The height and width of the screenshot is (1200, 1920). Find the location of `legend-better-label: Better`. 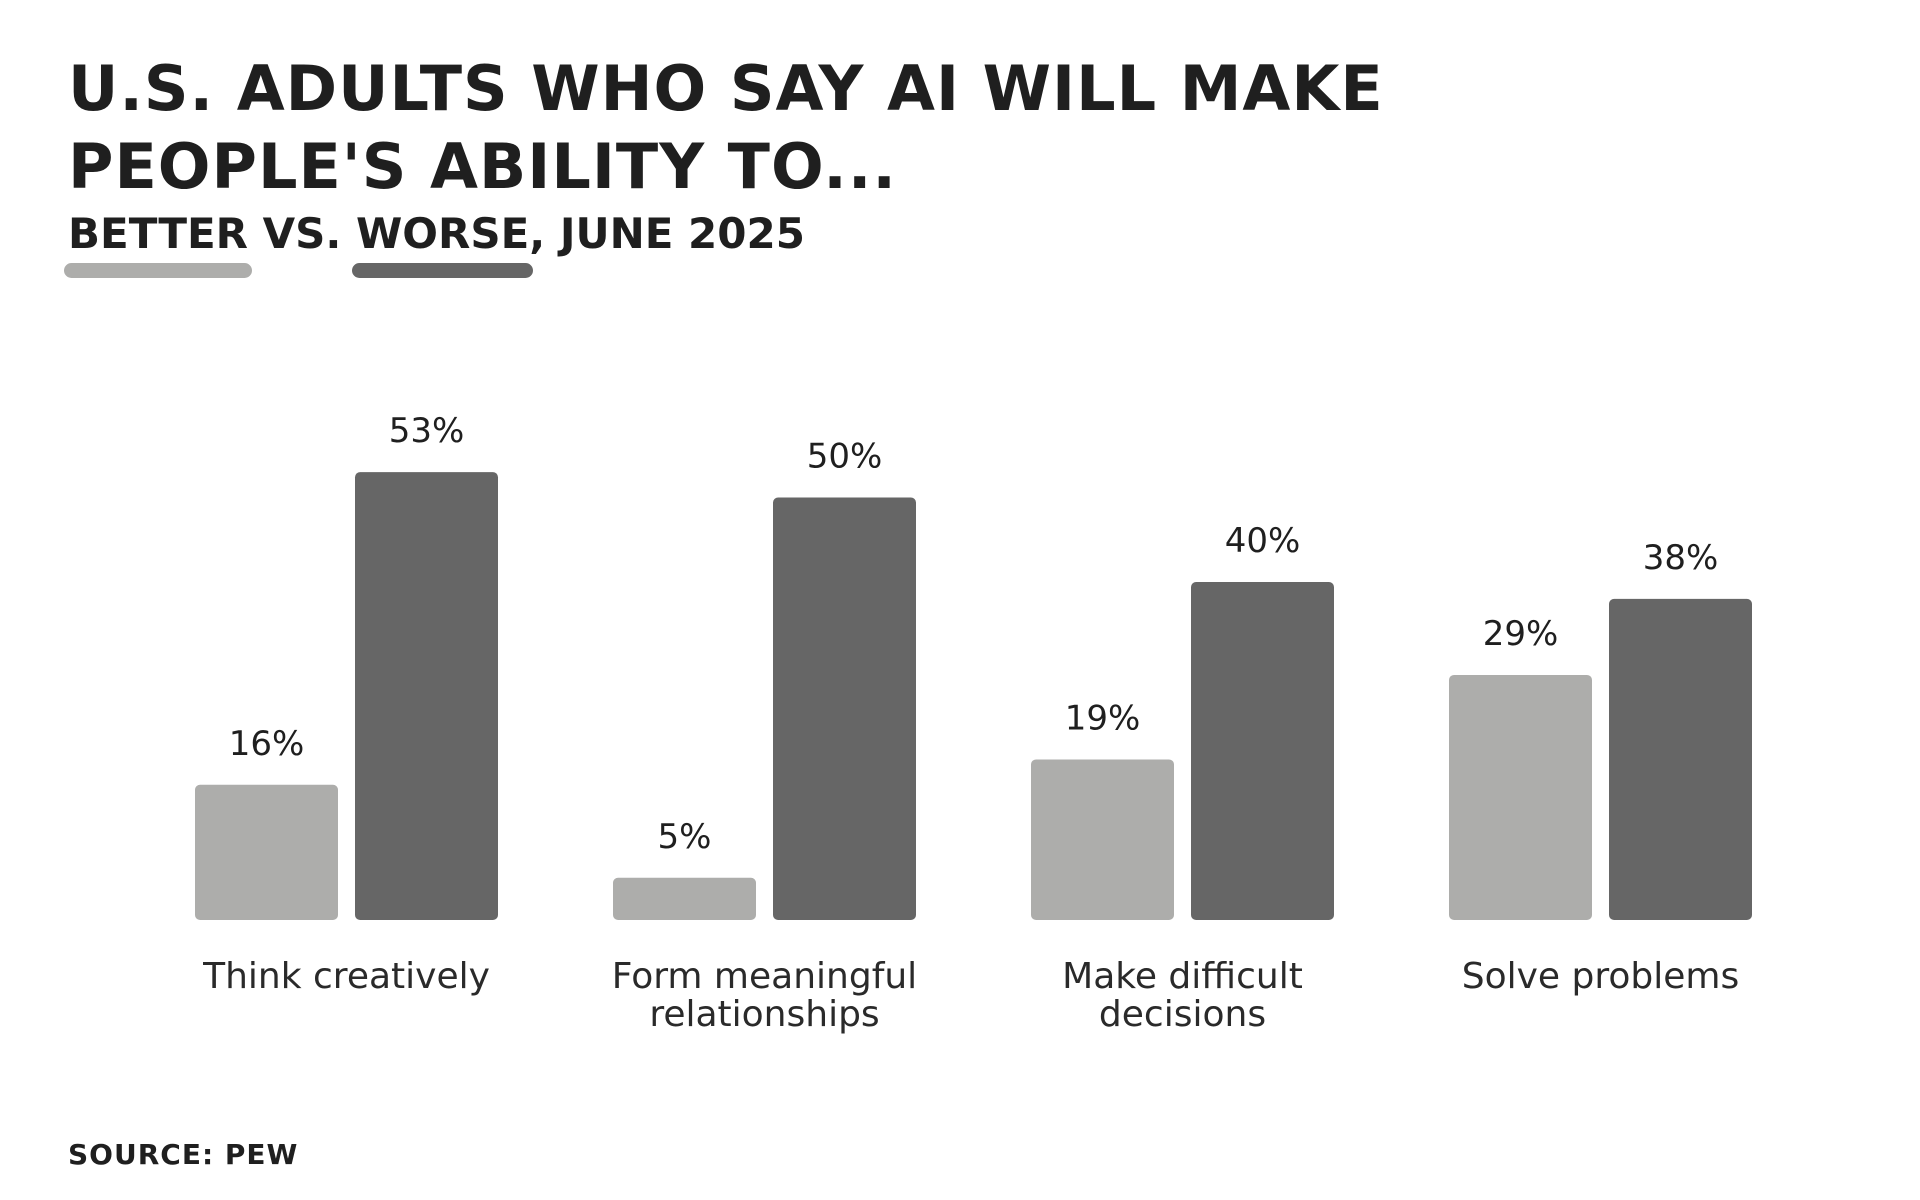

legend-better-label: Better is located at coordinates (158, 233).